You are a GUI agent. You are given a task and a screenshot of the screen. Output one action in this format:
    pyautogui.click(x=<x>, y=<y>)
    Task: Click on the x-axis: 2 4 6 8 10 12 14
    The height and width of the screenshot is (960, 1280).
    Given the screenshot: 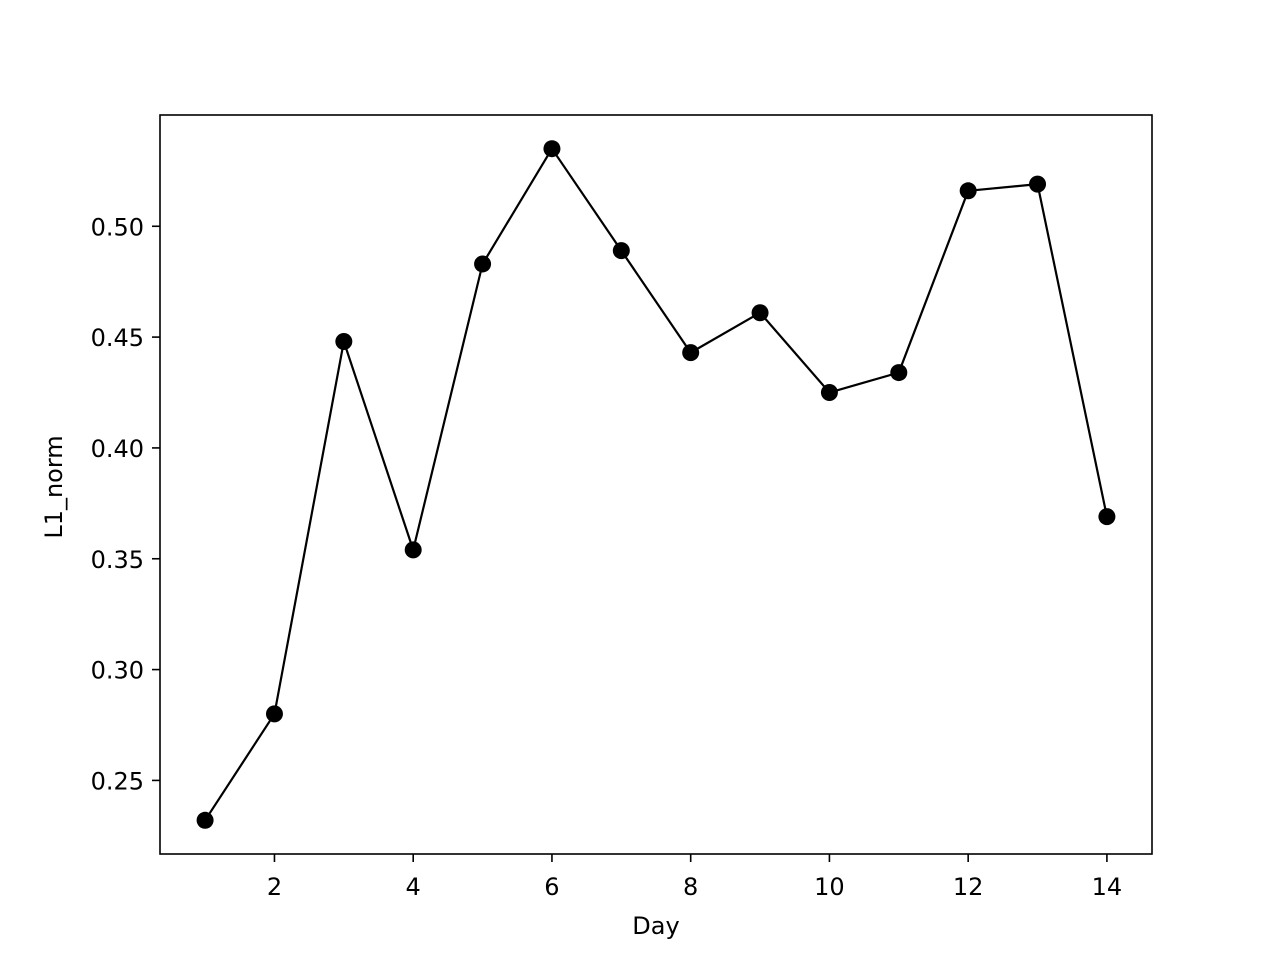 What is the action you would take?
    pyautogui.click(x=694, y=877)
    